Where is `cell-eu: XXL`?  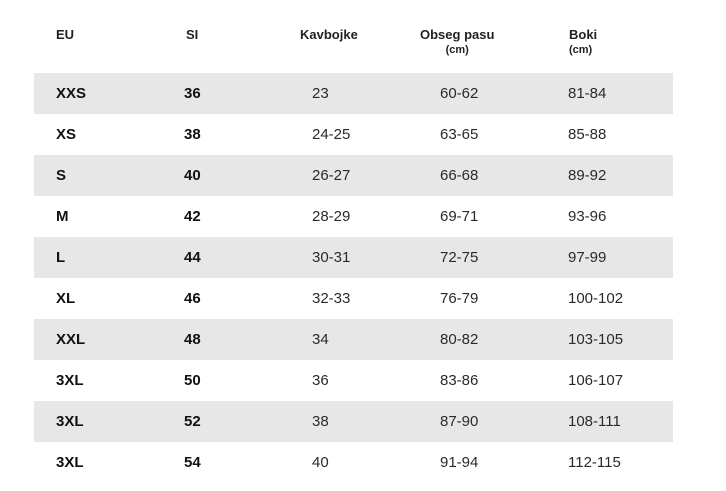 cell-eu: XXL is located at coordinates (71, 339).